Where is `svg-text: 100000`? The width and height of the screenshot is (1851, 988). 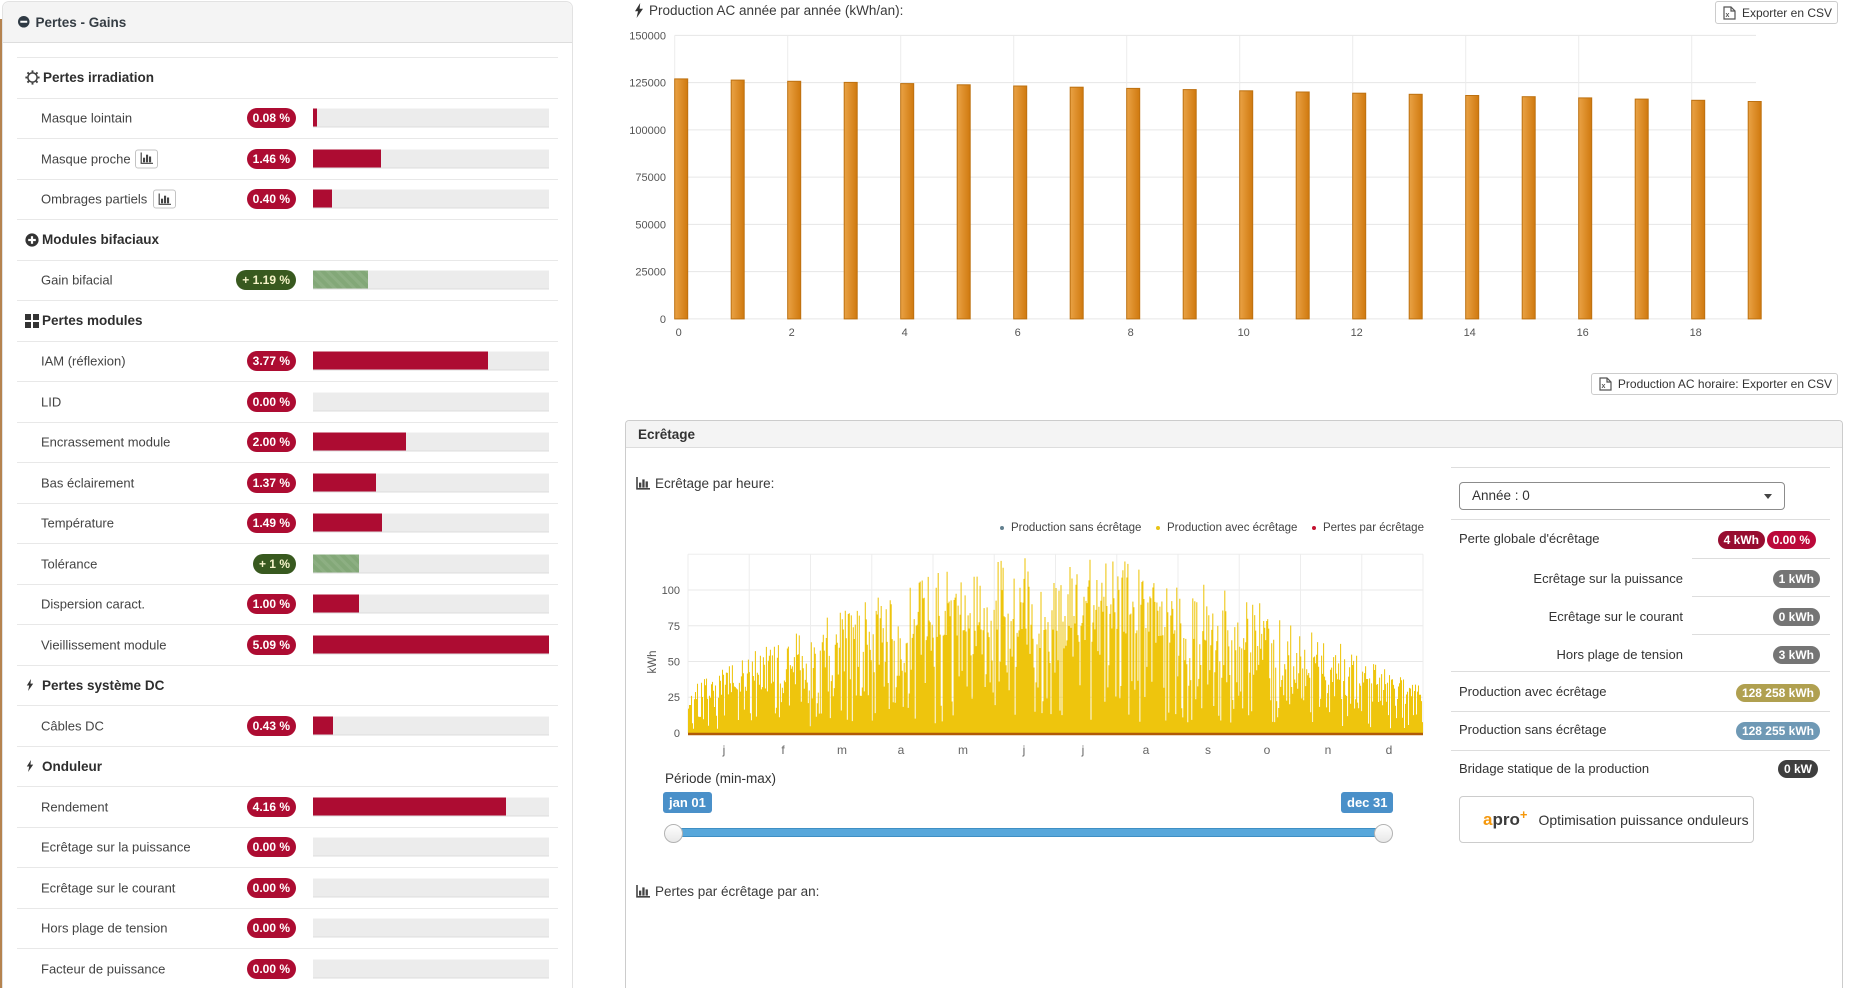
svg-text: 100000 is located at coordinates (647, 131).